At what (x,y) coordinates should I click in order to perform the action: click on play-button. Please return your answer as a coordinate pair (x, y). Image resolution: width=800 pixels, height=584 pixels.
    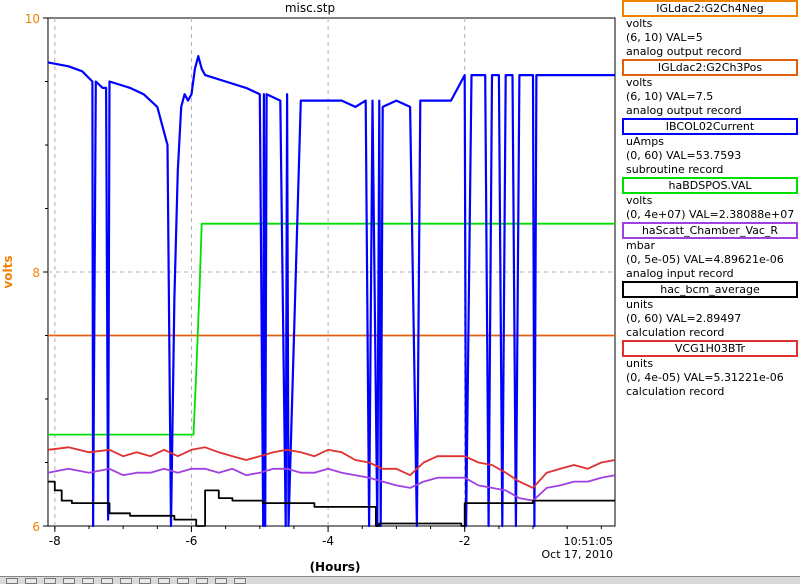
    Looking at the image, I should click on (69, 581).